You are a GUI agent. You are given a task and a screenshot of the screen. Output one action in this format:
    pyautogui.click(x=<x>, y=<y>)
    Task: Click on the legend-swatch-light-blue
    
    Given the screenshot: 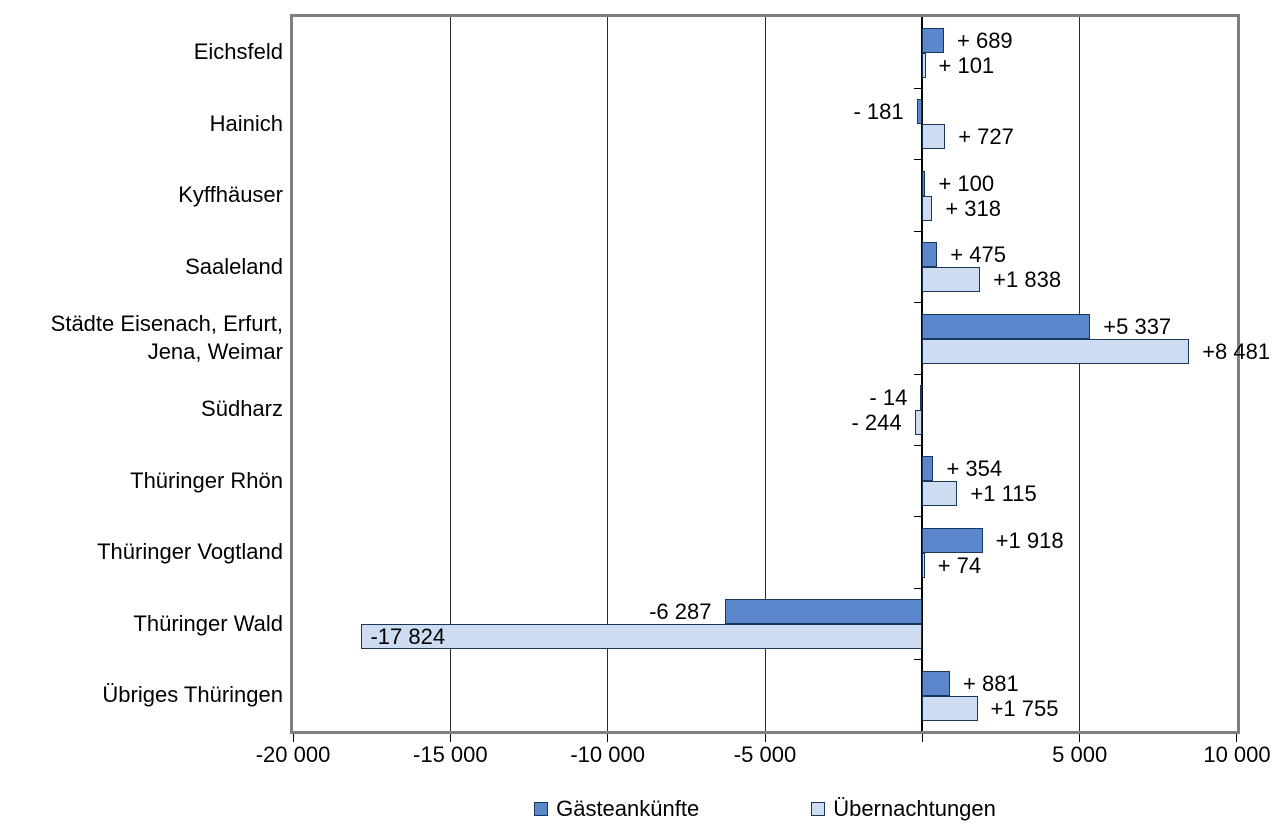 What is the action you would take?
    pyautogui.click(x=818, y=809)
    